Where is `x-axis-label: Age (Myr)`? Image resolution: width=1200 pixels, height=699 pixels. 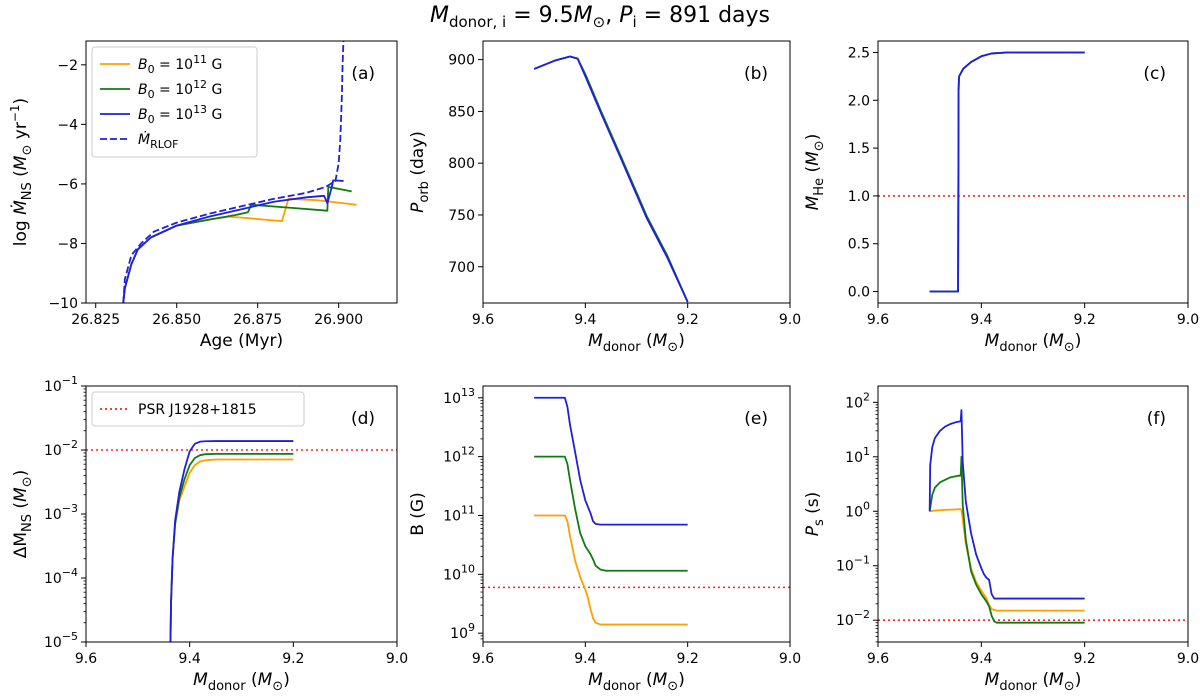
x-axis-label: Age (Myr) is located at coordinates (241, 341).